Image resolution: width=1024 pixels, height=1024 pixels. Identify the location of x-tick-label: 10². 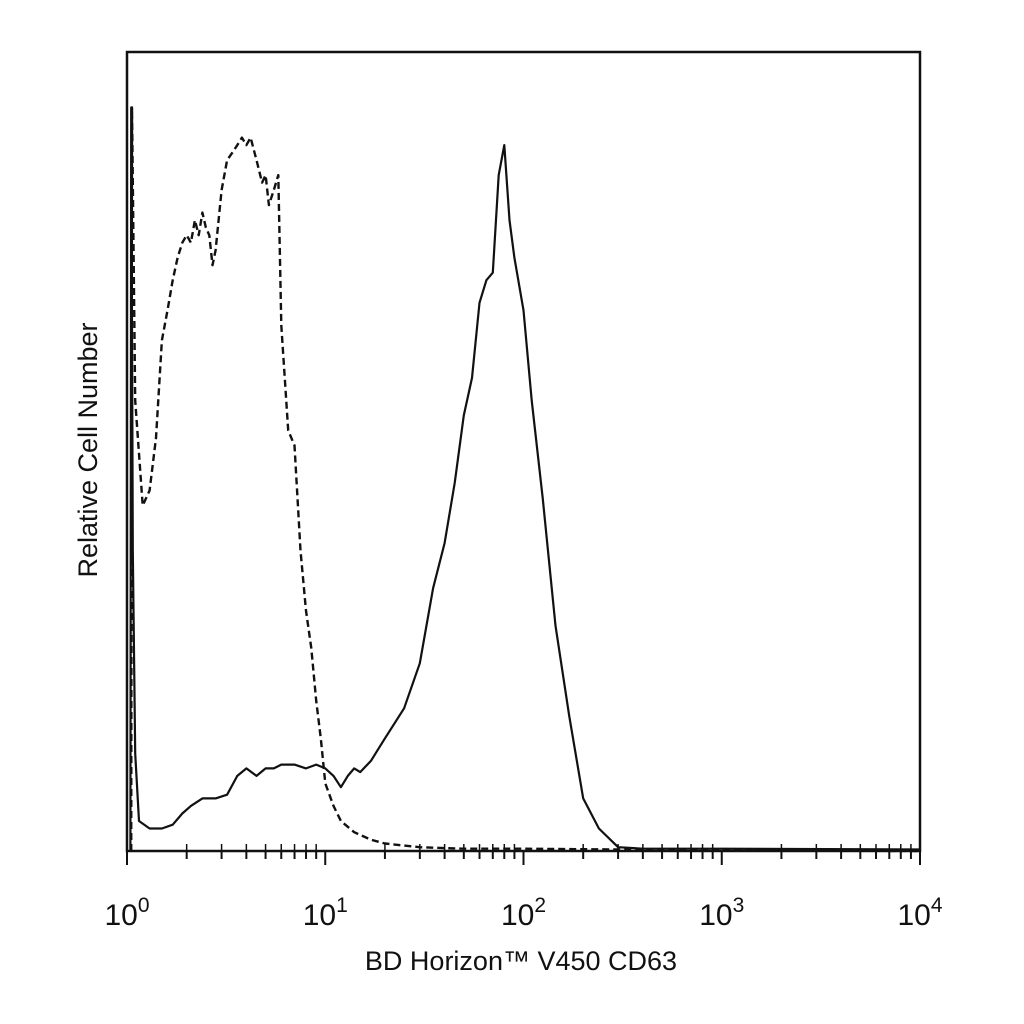
(523, 913).